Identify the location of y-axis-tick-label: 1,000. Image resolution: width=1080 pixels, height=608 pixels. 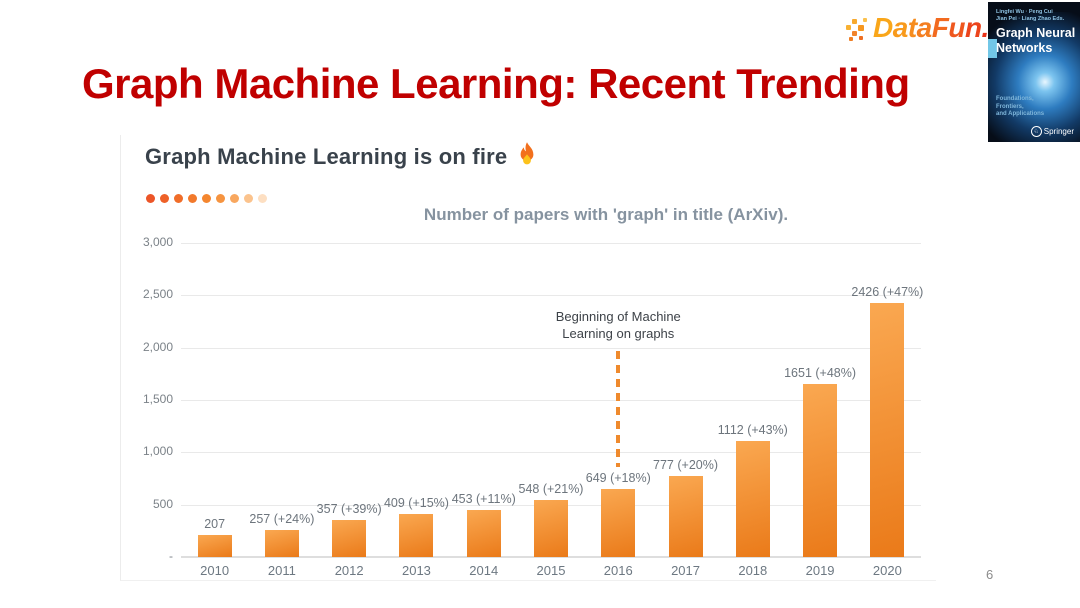
(157, 451).